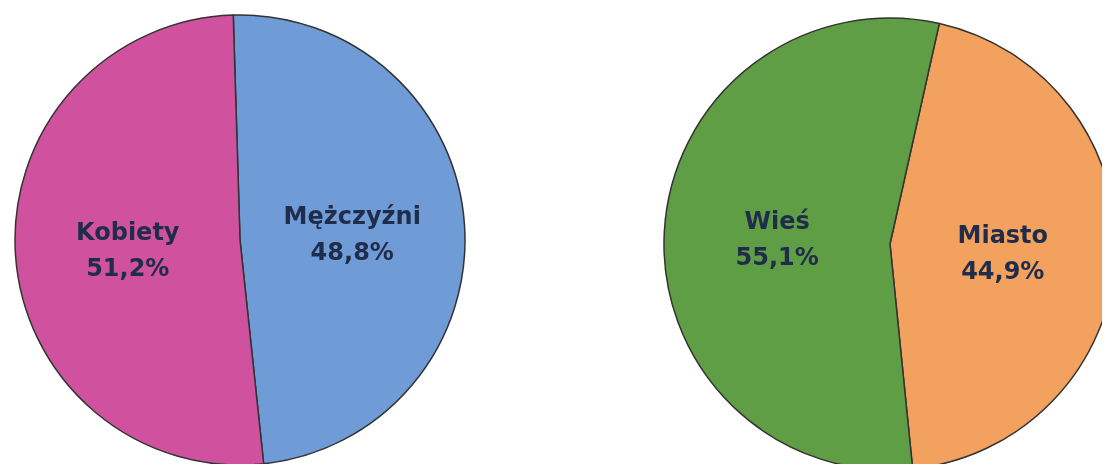 This screenshot has width=1110, height=472. What do you see at coordinates (1003, 234) in the screenshot?
I see `slice-label: Miasto` at bounding box center [1003, 234].